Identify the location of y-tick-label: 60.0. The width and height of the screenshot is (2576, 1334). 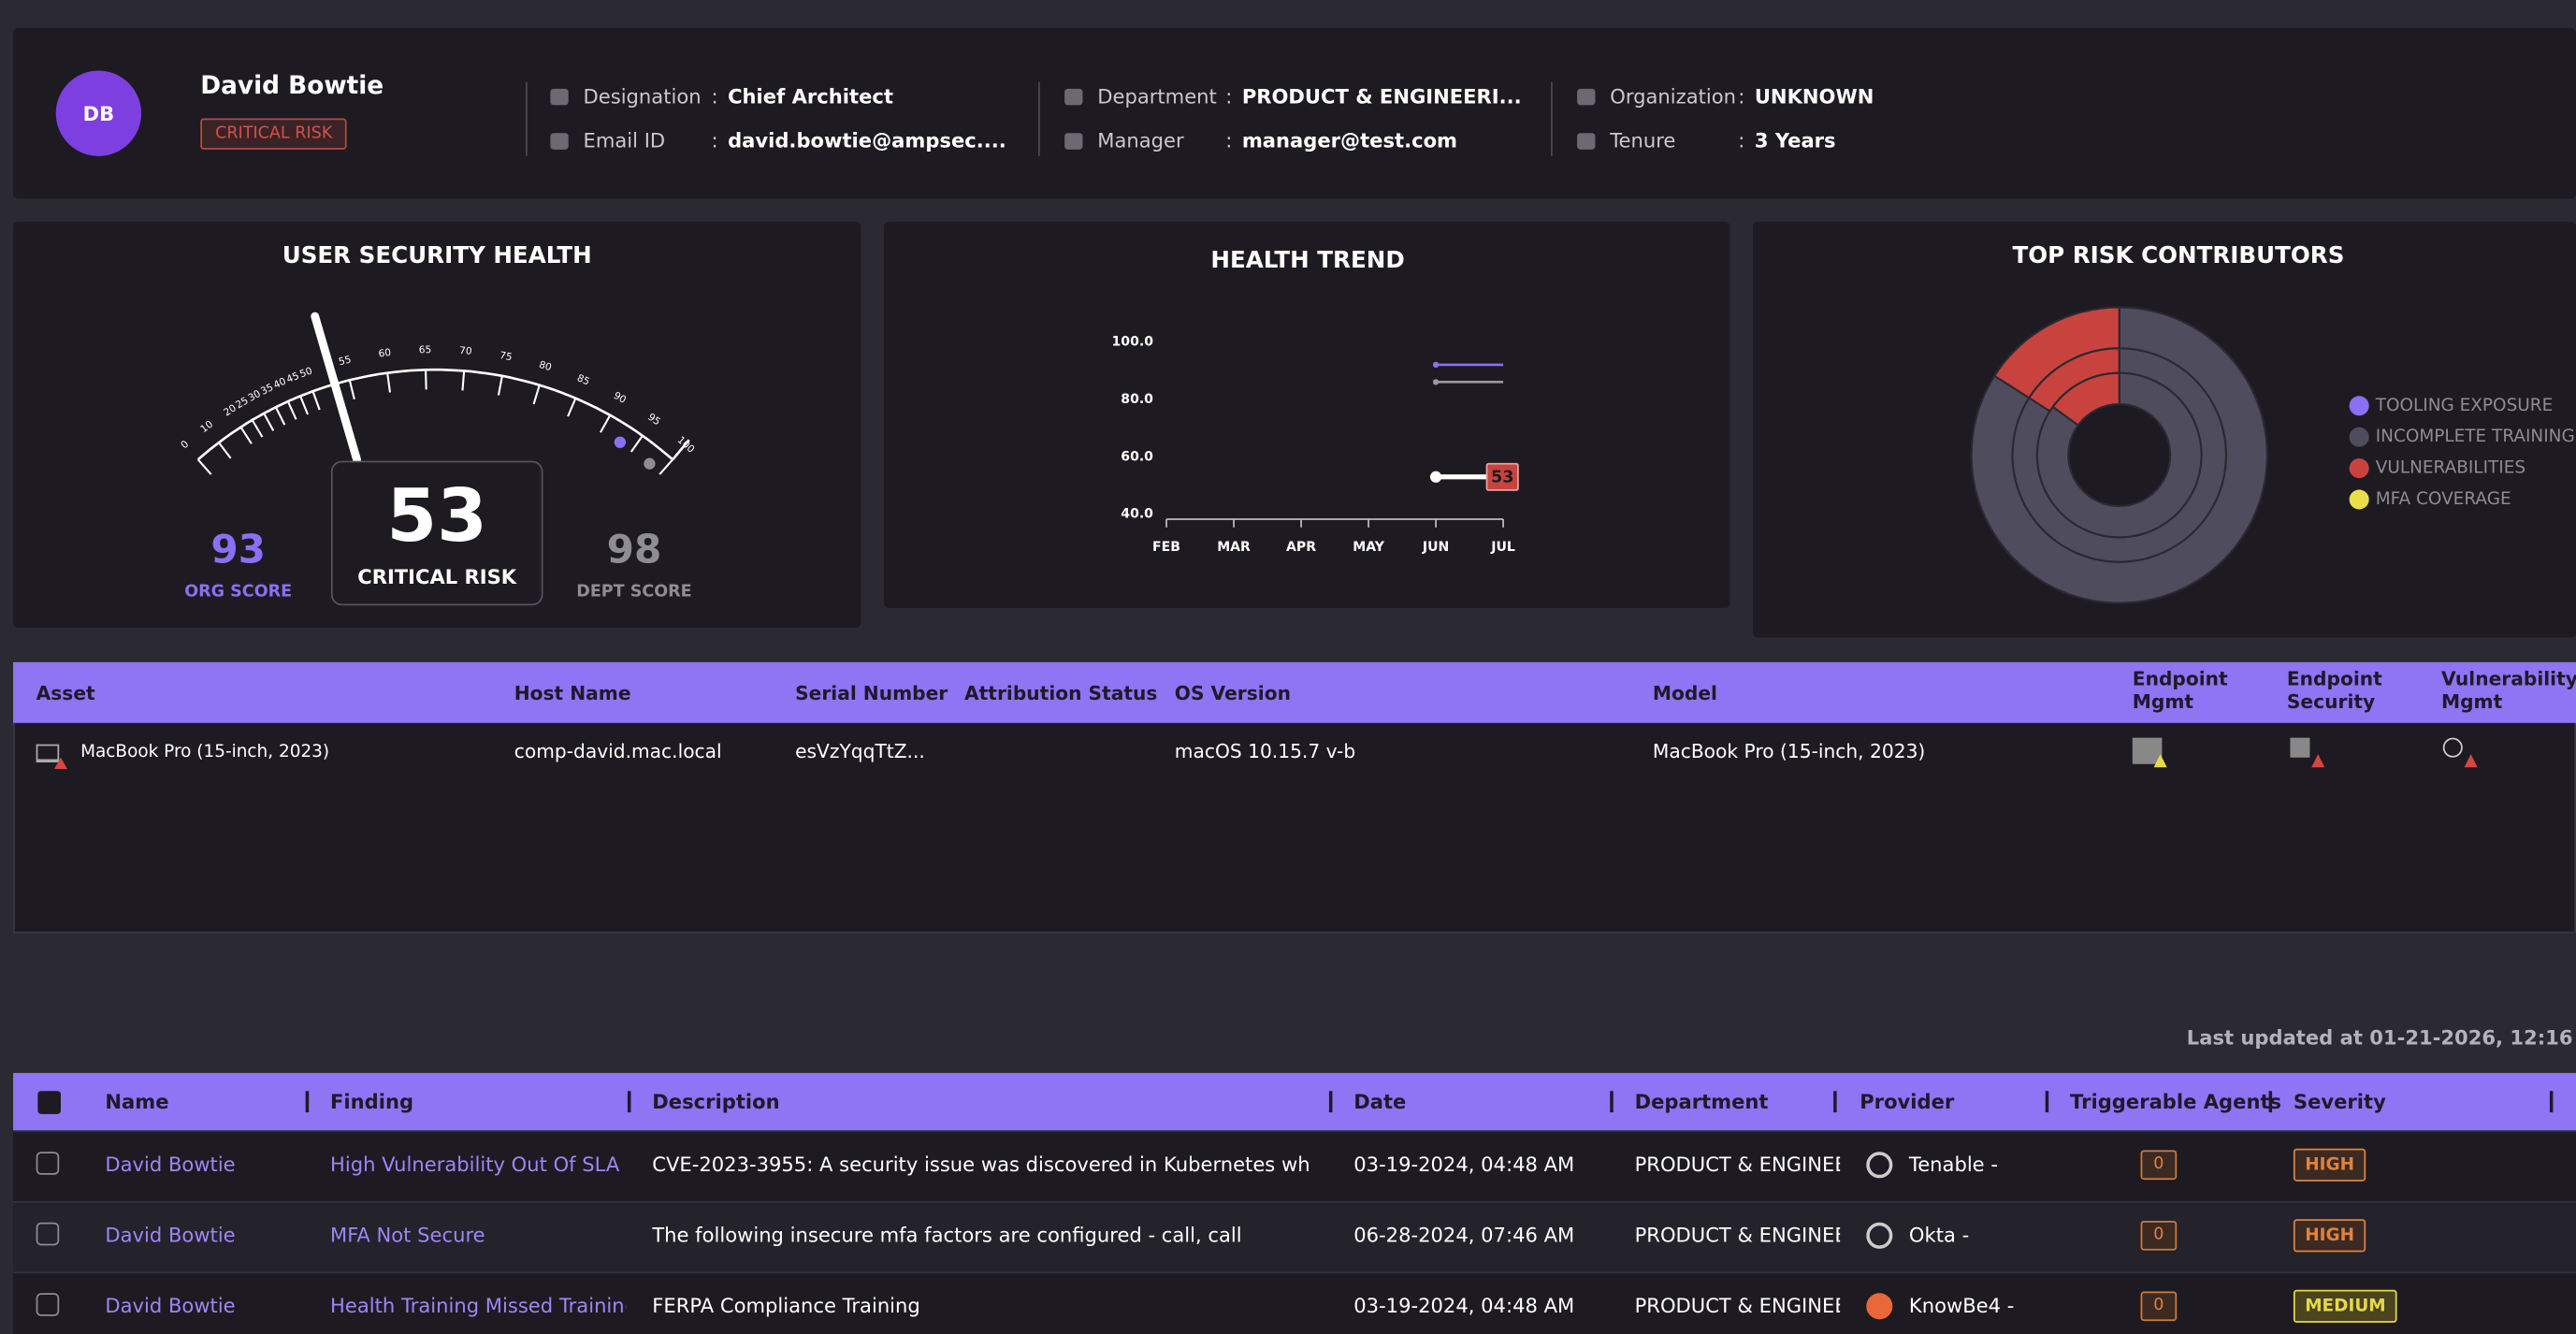
(1137, 456).